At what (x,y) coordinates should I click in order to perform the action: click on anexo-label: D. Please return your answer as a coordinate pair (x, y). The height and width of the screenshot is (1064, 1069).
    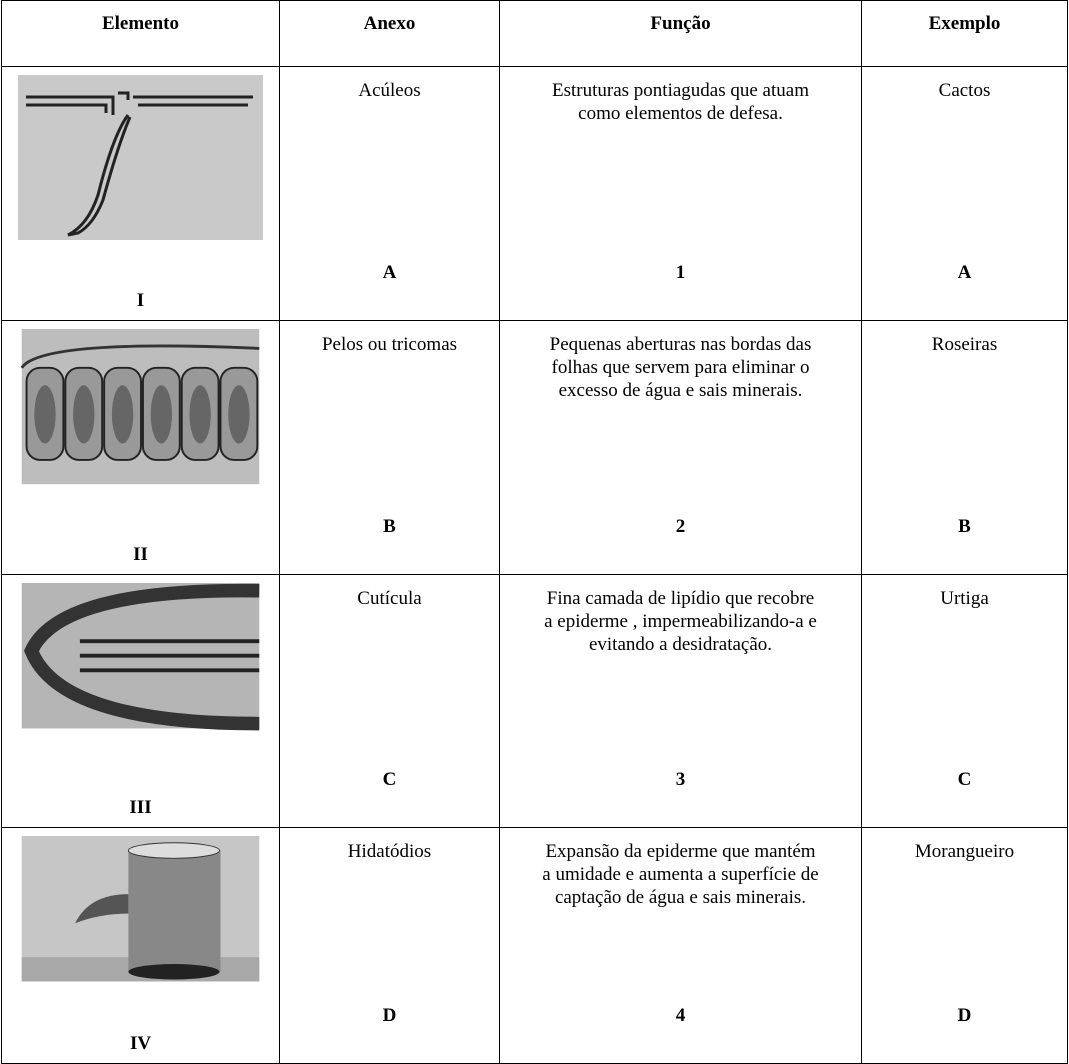
    Looking at the image, I should click on (389, 1015).